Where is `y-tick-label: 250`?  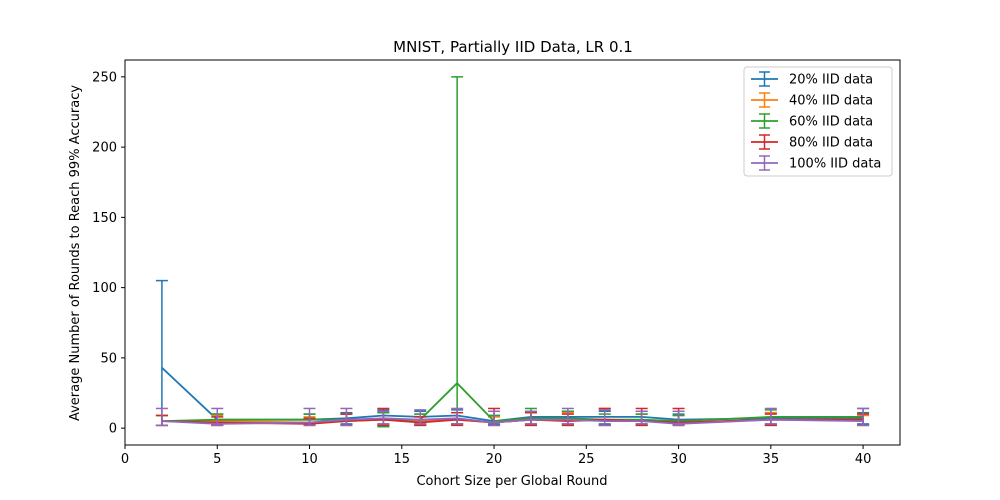 y-tick-label: 250 is located at coordinates (104, 77).